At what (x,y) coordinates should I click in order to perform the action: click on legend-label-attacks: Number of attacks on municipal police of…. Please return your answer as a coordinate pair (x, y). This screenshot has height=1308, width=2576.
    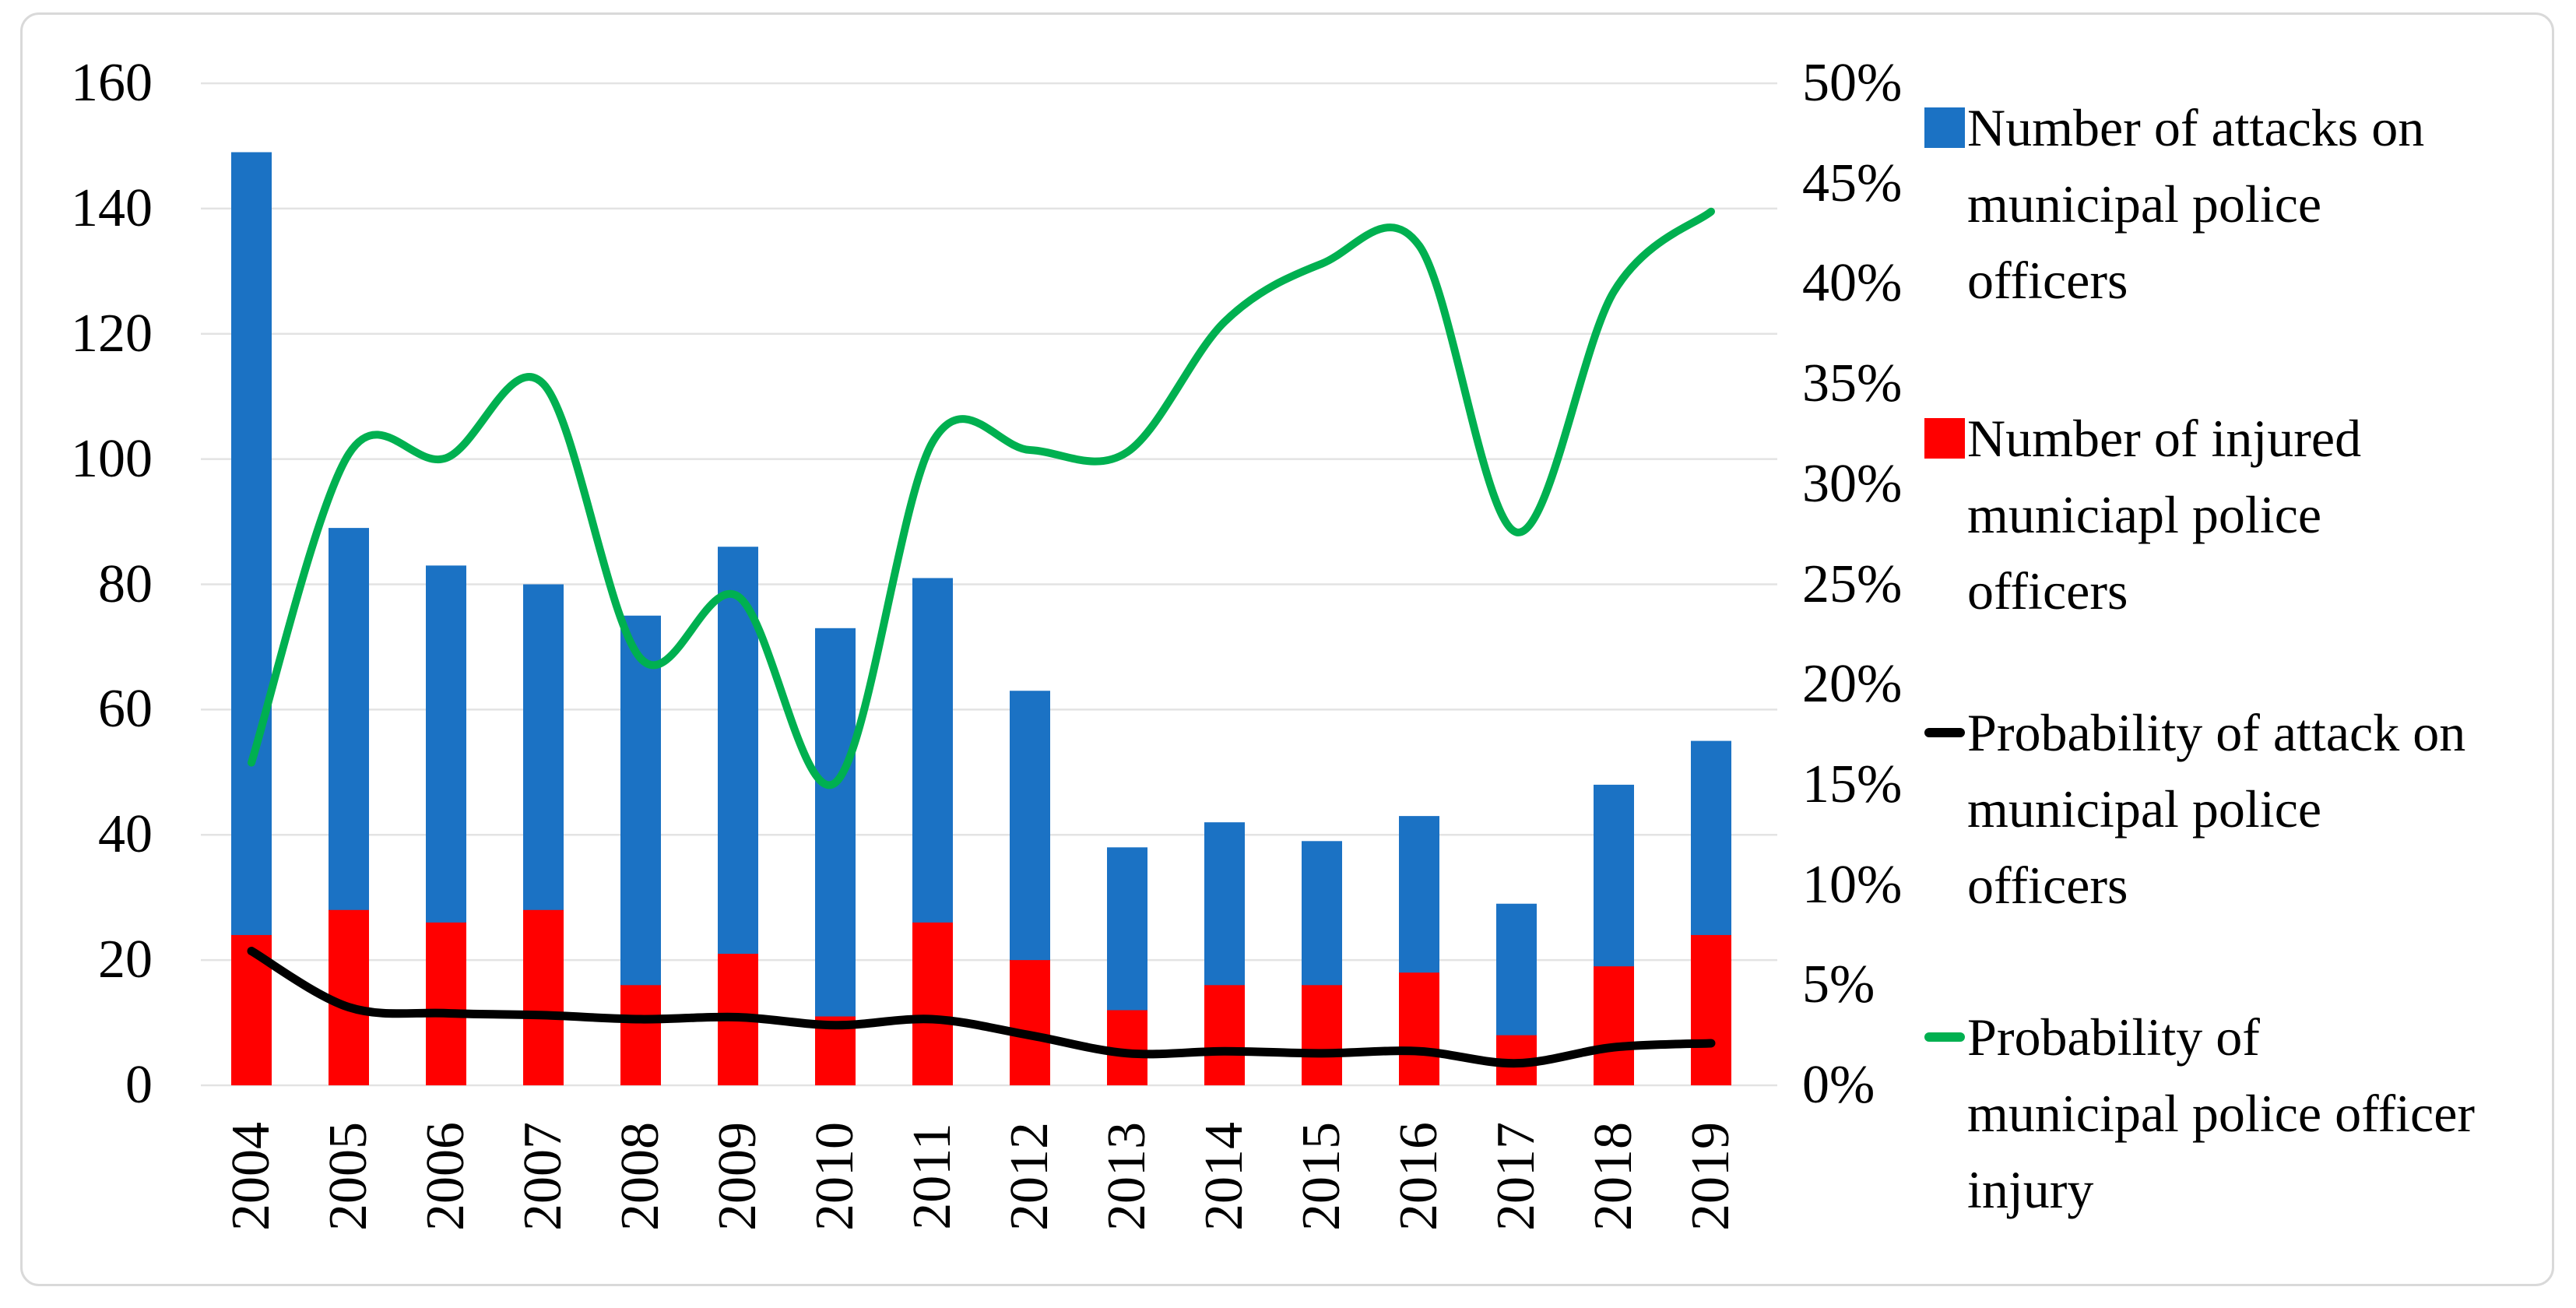
    Looking at the image, I should click on (2196, 204).